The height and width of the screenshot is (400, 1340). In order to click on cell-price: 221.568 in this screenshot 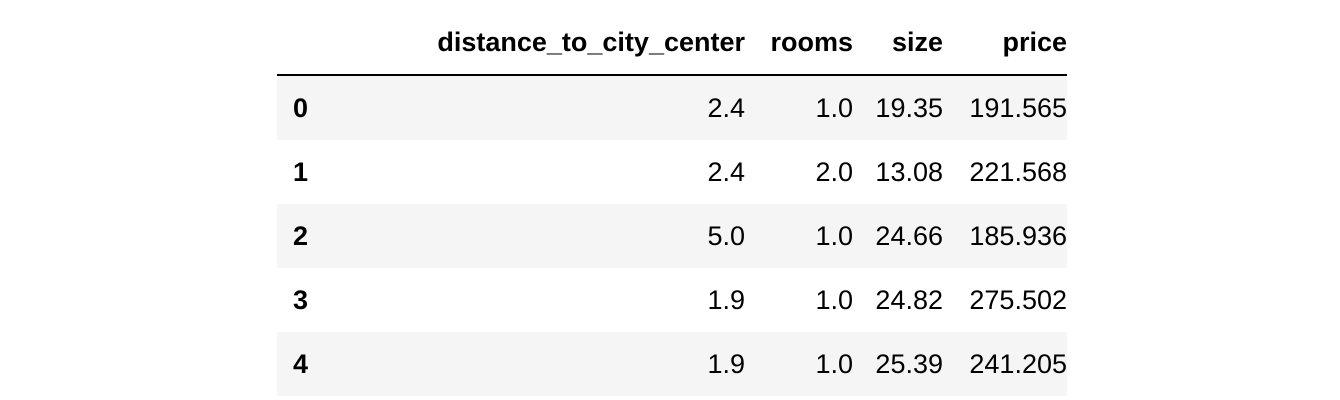, I will do `click(1018, 172)`.